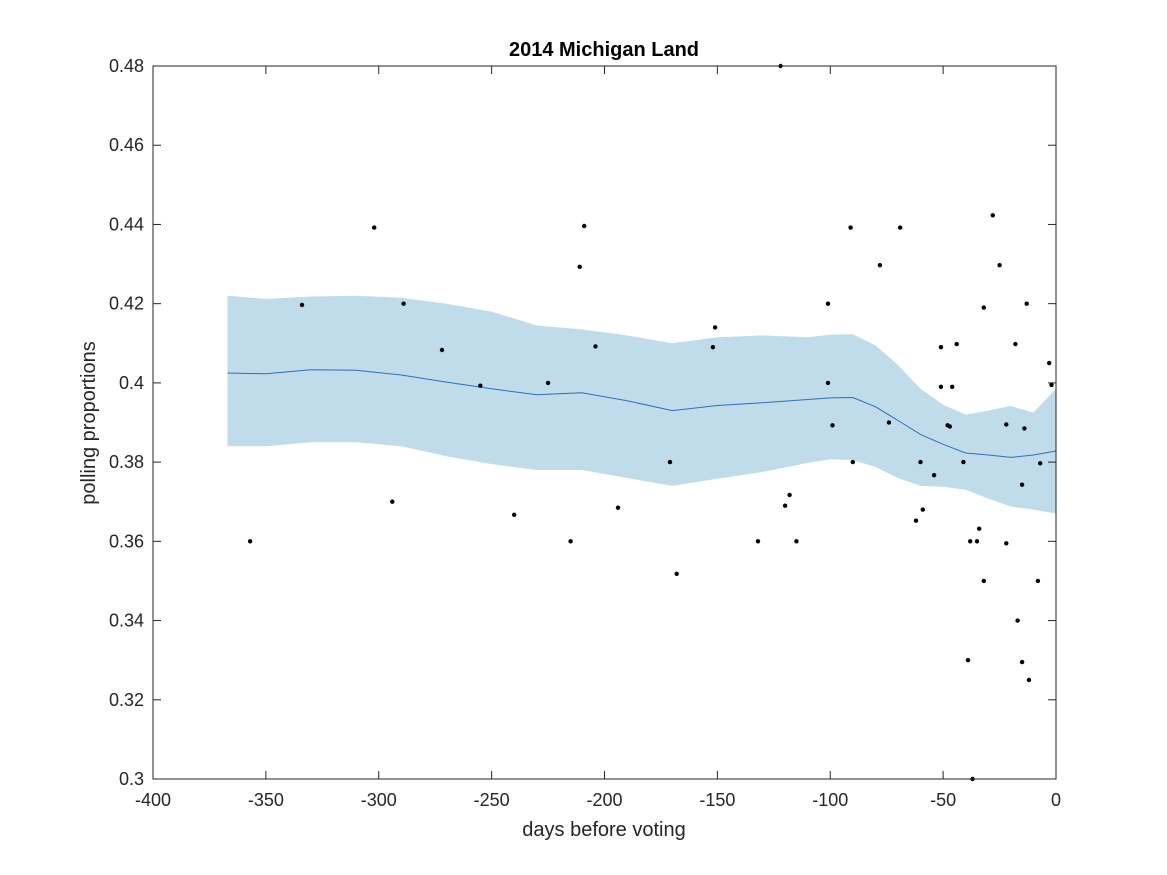 The image size is (1167, 875). Describe the element at coordinates (131, 779) in the screenshot. I see `y-tick-label: 0.3` at that location.